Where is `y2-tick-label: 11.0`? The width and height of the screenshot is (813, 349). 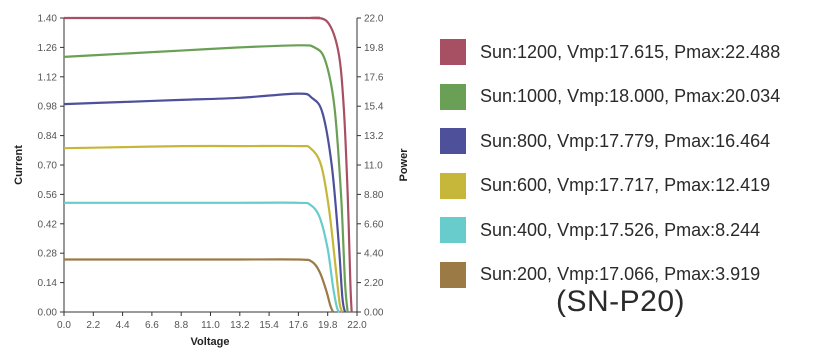
y2-tick-label: 11.0 is located at coordinates (373, 166).